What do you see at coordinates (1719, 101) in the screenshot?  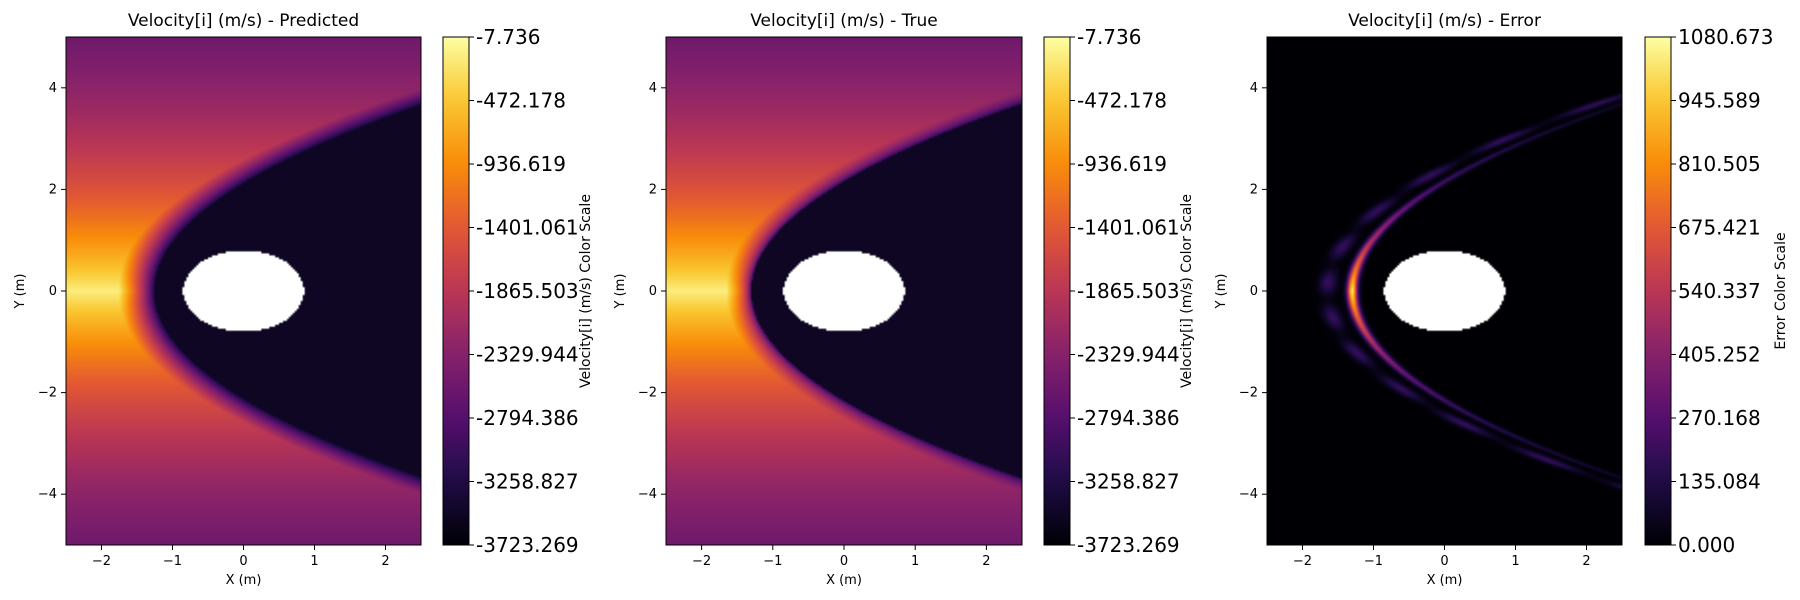 I see `colorbar-tick-label: 945.589` at bounding box center [1719, 101].